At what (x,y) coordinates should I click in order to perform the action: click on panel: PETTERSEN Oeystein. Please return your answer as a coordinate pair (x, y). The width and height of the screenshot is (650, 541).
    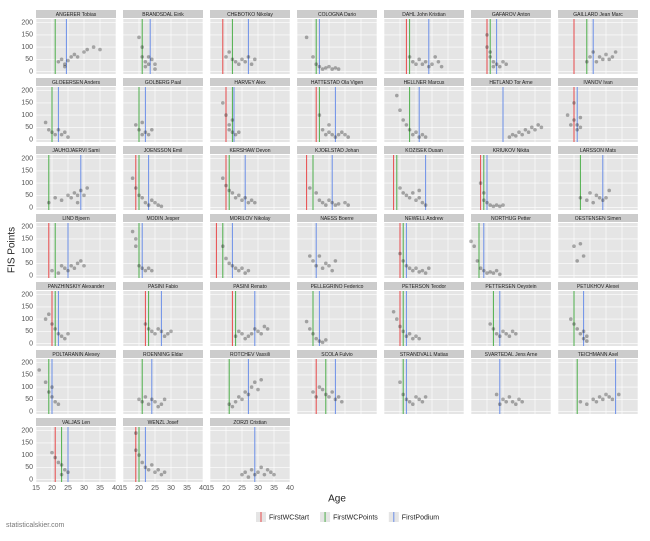
    Looking at the image, I should click on (511, 314).